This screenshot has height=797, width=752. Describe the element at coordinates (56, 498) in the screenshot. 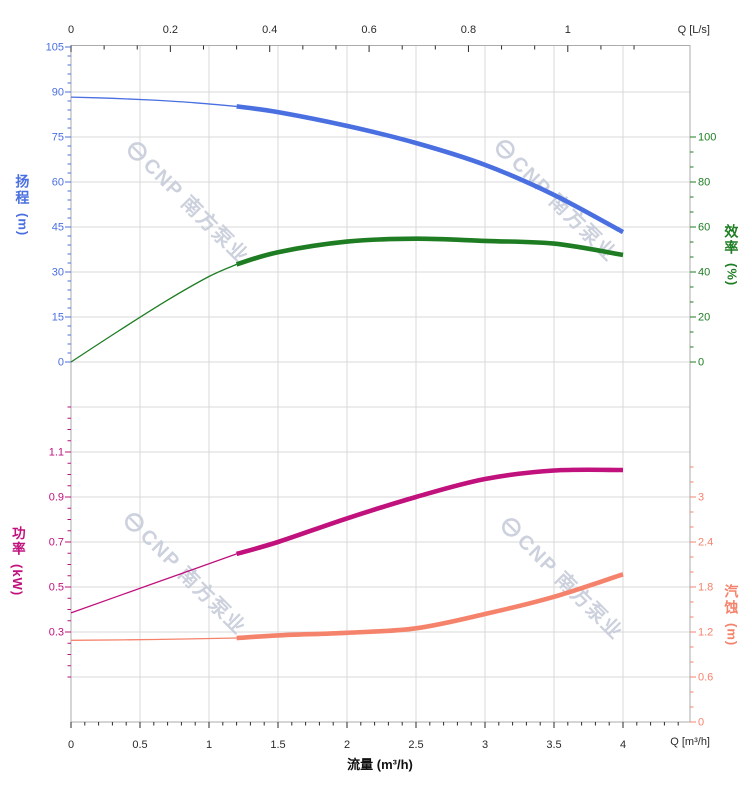

I see `power-tick-label: 0.9` at that location.